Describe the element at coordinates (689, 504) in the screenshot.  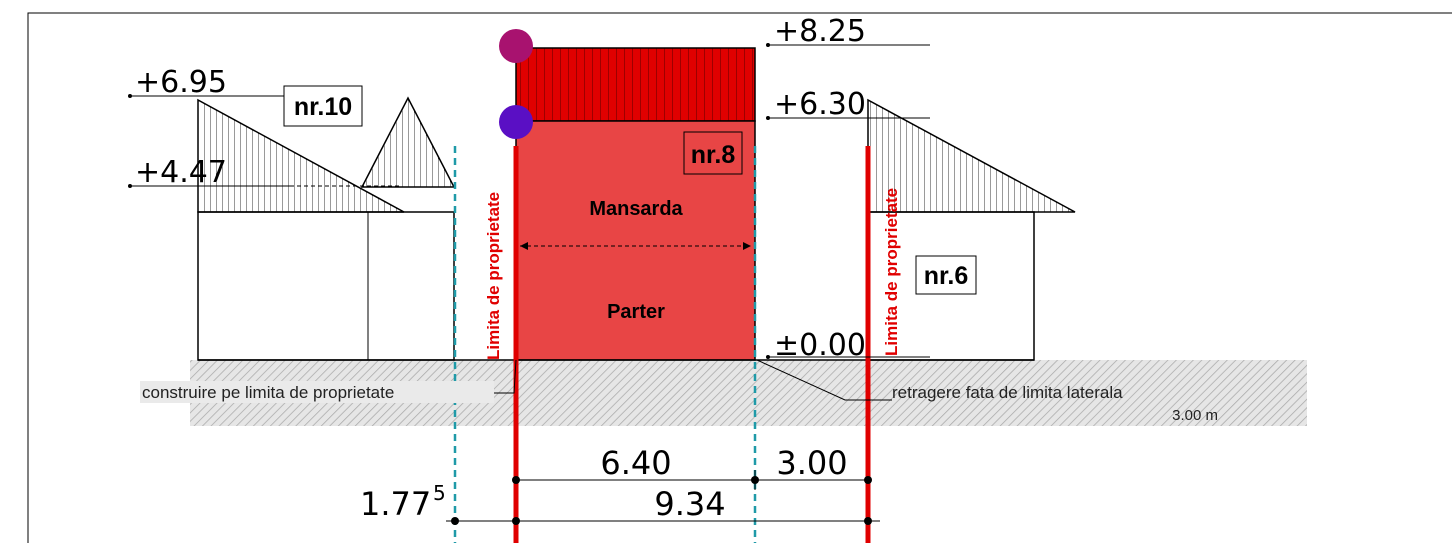
I see `dim-total: 9.34` at that location.